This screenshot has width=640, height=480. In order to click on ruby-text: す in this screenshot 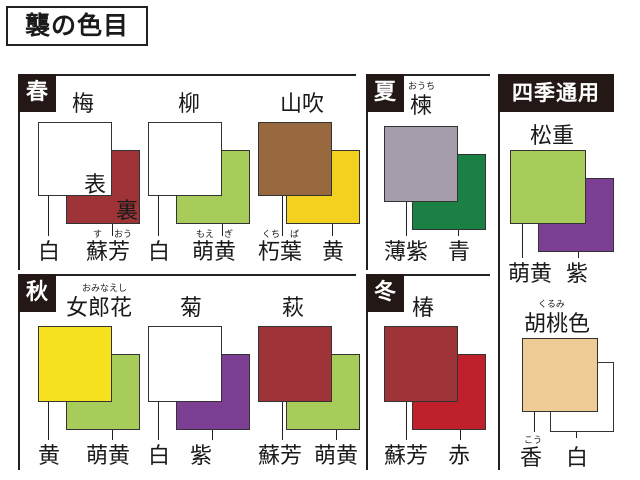, I will do `click(98, 235)`.